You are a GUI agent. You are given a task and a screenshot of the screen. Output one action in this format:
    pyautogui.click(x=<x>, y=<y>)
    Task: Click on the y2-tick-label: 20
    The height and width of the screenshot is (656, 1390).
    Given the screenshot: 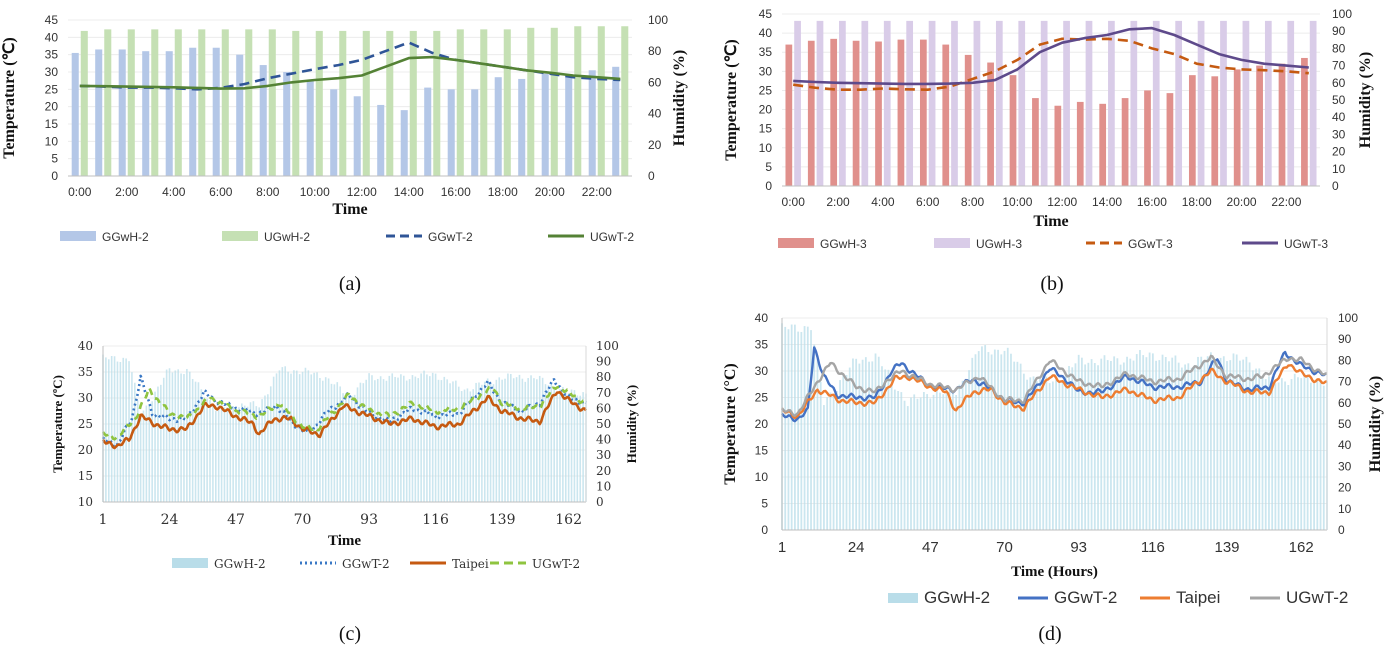 What is the action you would take?
    pyautogui.click(x=655, y=145)
    